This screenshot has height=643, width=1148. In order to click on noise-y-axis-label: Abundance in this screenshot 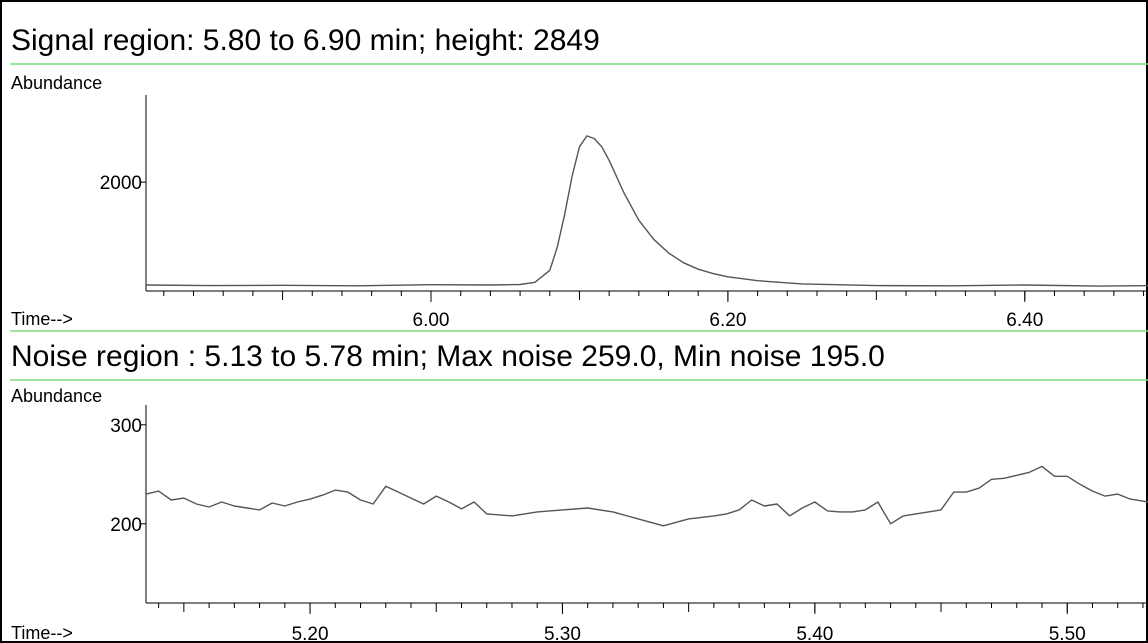, I will do `click(57, 396)`.